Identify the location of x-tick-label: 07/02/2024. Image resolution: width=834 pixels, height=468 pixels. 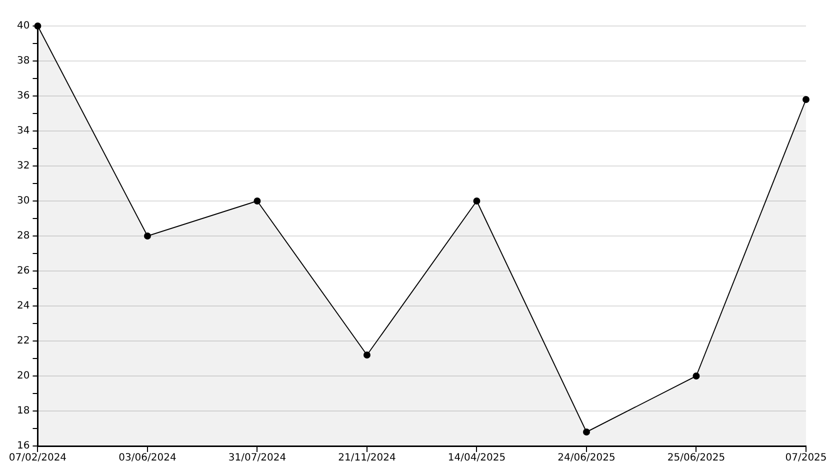
(37, 458).